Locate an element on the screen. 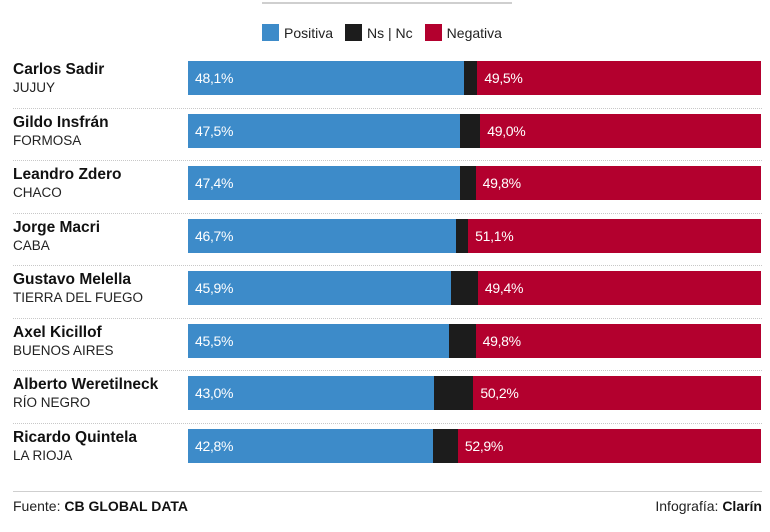  governor-name: Axel Kicillof is located at coordinates (57, 332).